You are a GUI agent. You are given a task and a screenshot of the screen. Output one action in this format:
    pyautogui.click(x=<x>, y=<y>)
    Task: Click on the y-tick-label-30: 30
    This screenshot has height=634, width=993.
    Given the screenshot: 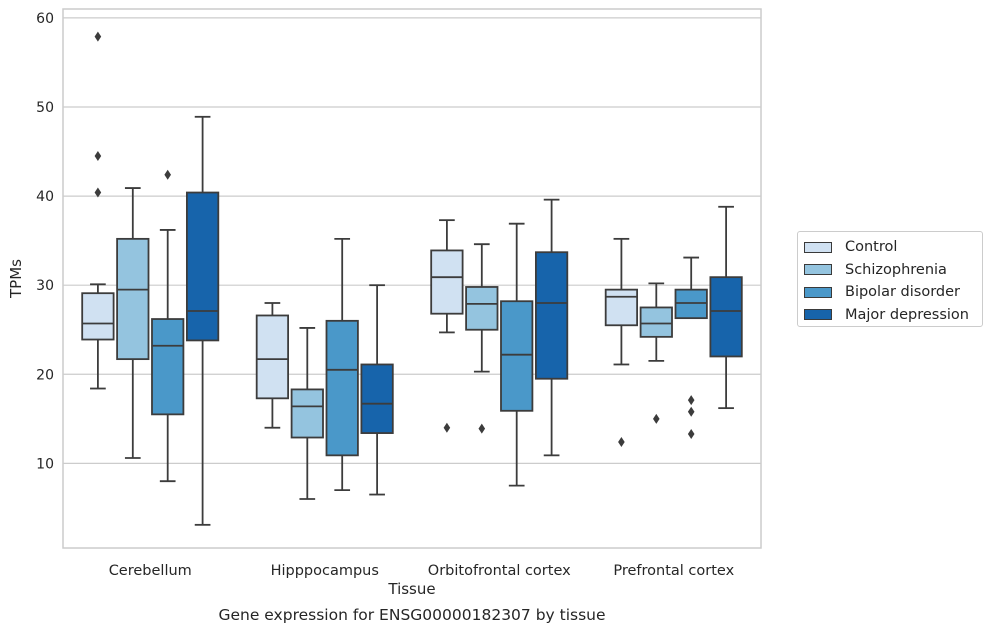 What is the action you would take?
    pyautogui.click(x=45, y=286)
    